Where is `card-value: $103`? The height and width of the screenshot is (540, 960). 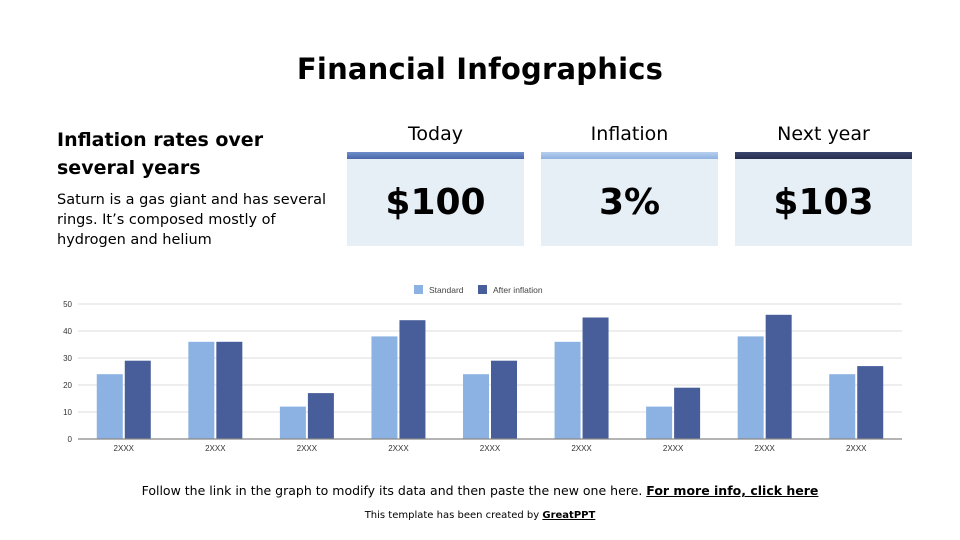
card-value: $103 is located at coordinates (823, 202).